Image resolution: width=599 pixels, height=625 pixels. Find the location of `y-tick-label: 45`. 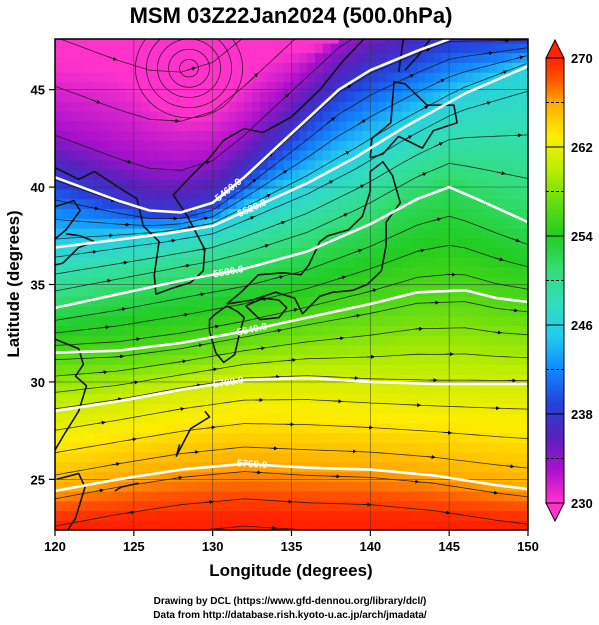

y-tick-label: 45 is located at coordinates (38, 90).